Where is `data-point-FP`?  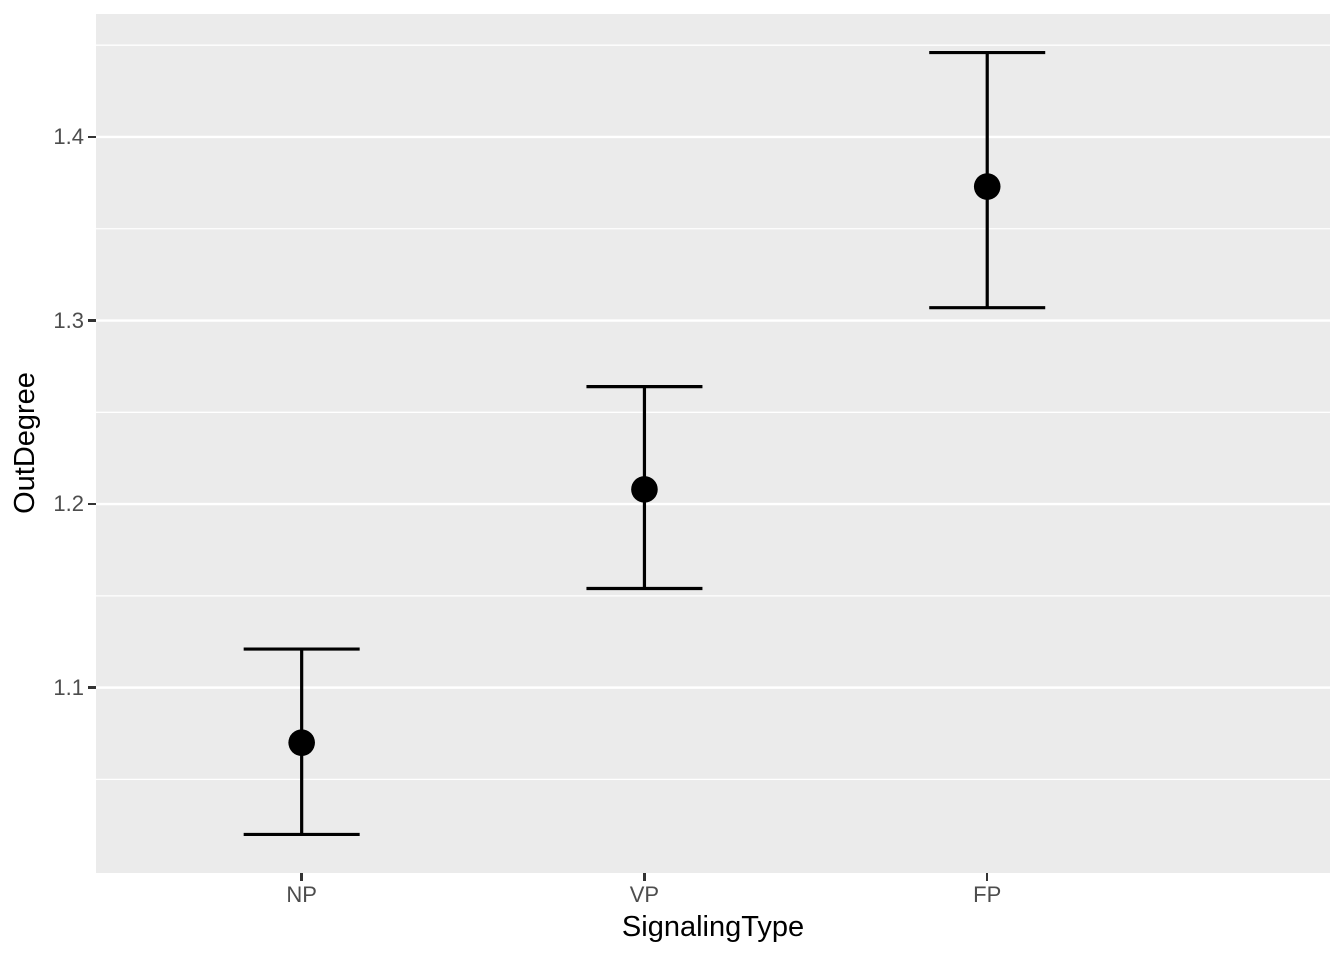
data-point-FP is located at coordinates (987, 186).